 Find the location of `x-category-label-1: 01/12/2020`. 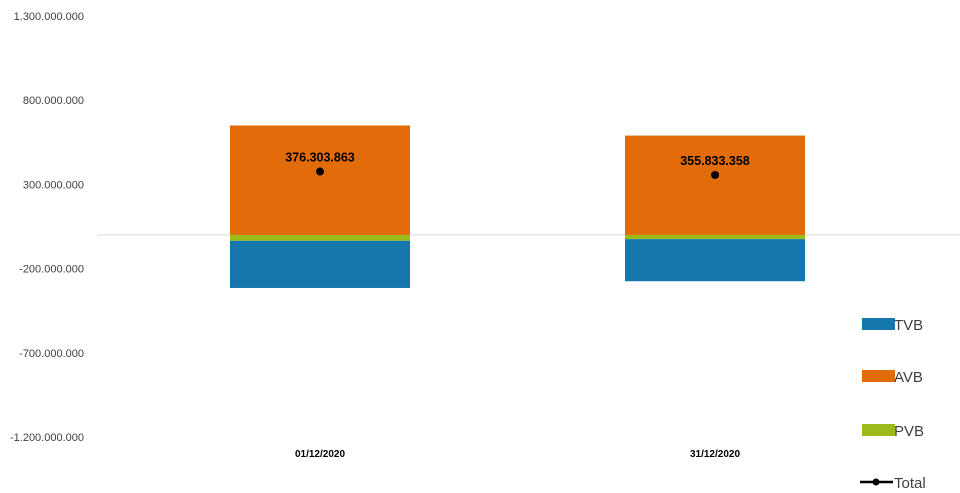

x-category-label-1: 01/12/2020 is located at coordinates (320, 454).